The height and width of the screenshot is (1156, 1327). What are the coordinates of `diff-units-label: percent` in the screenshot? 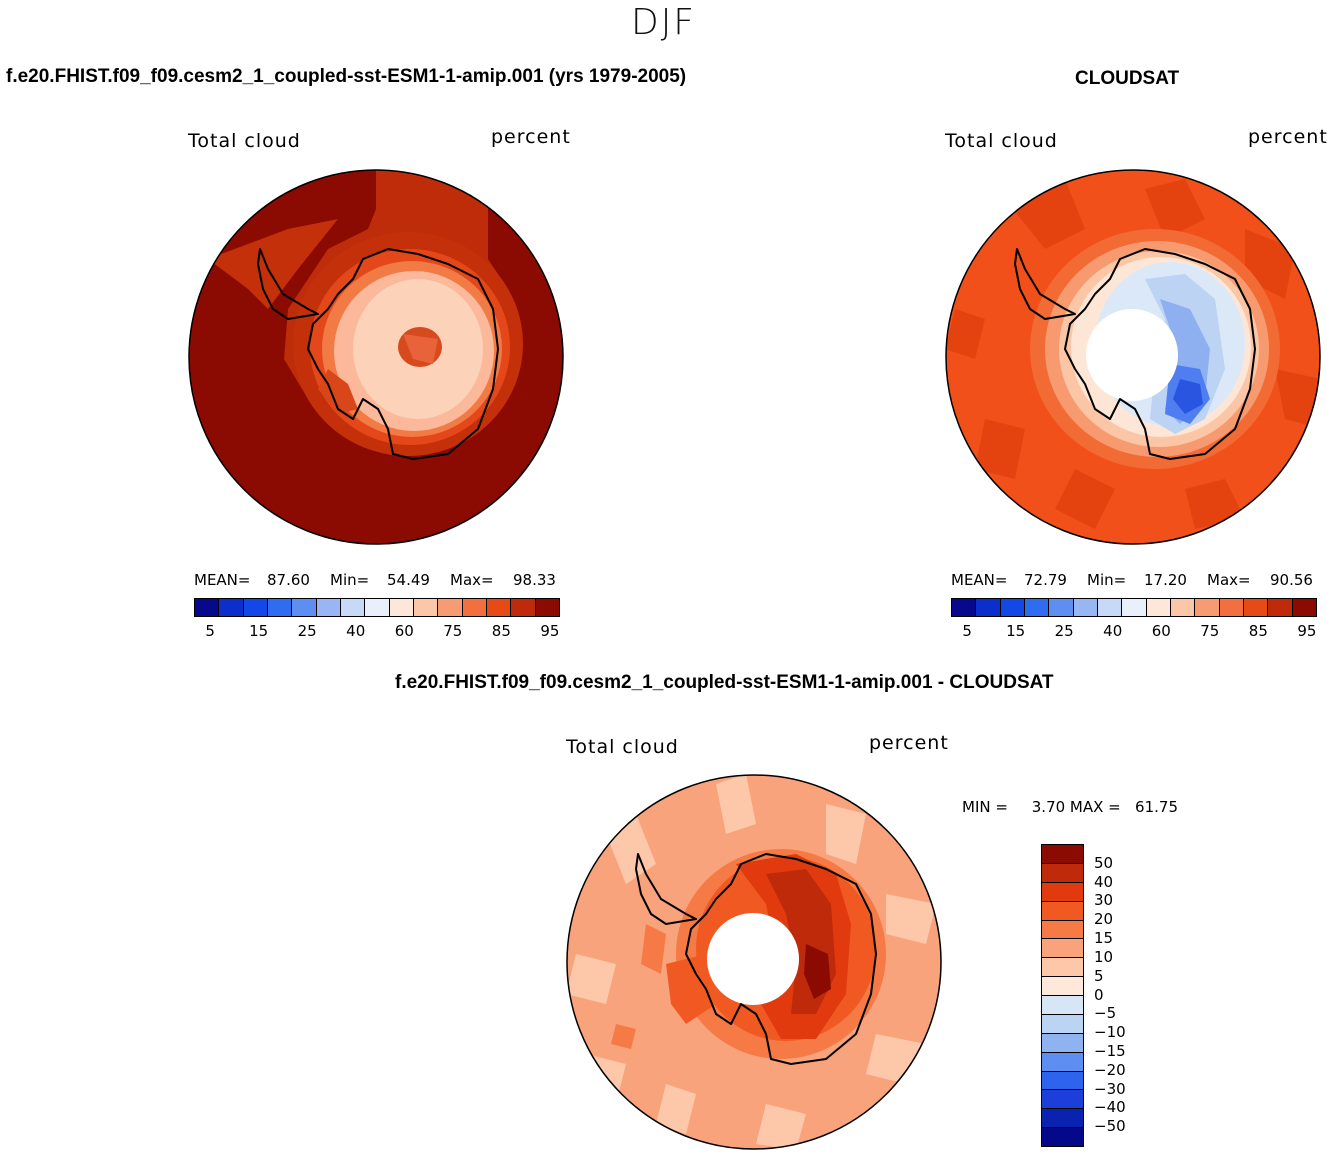 It's located at (909, 743).